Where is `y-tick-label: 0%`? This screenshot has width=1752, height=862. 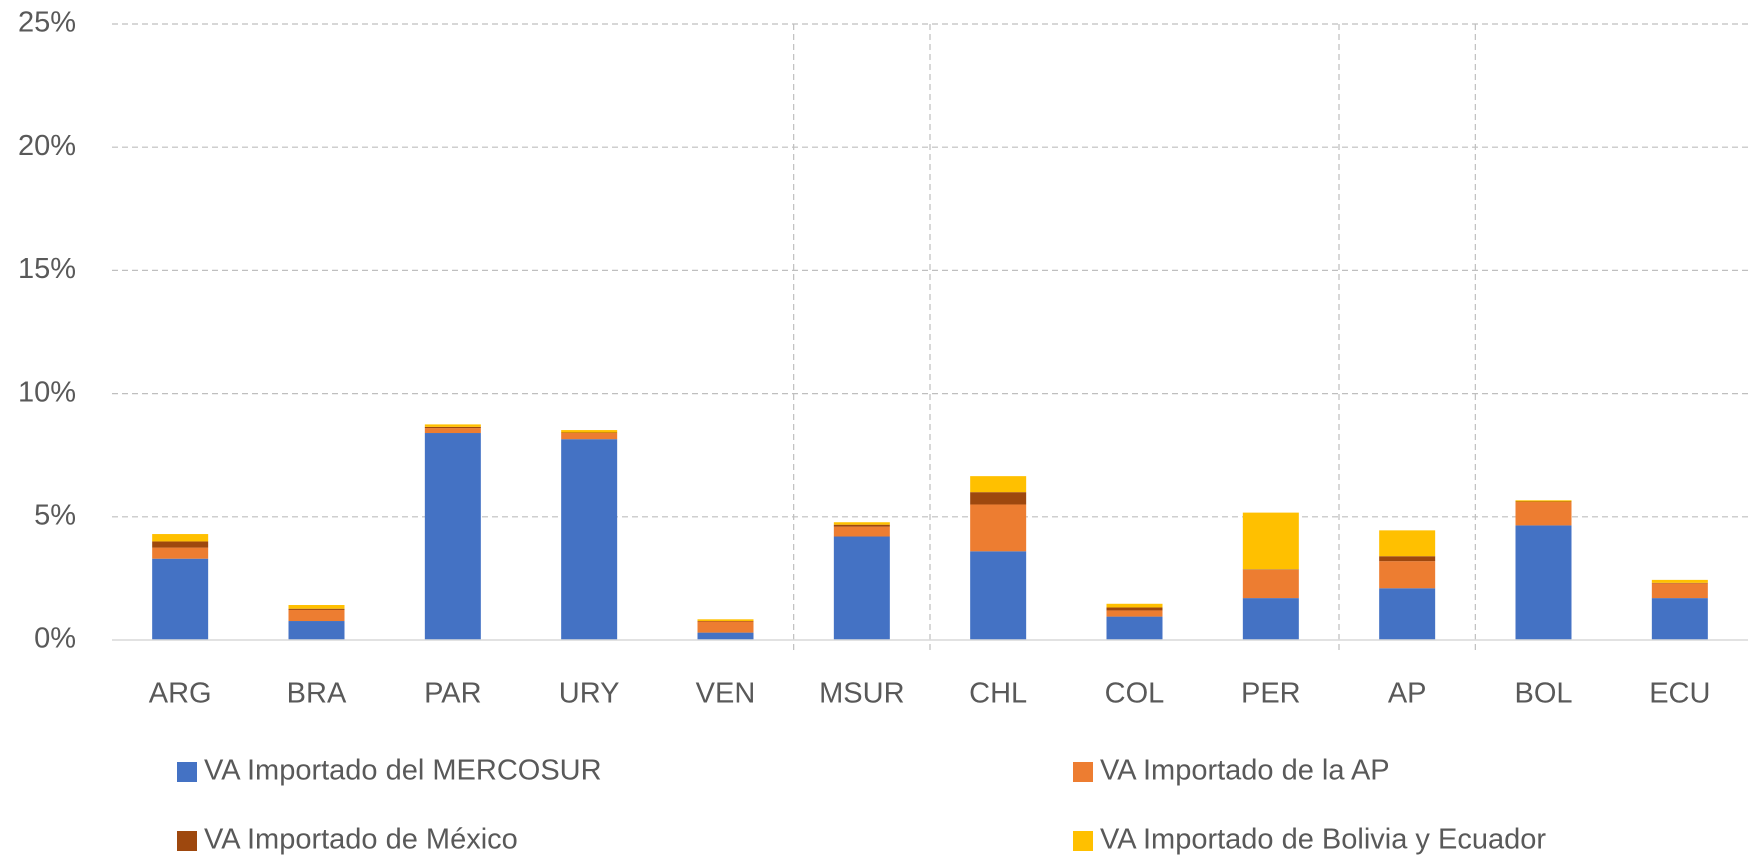 y-tick-label: 0% is located at coordinates (55, 639).